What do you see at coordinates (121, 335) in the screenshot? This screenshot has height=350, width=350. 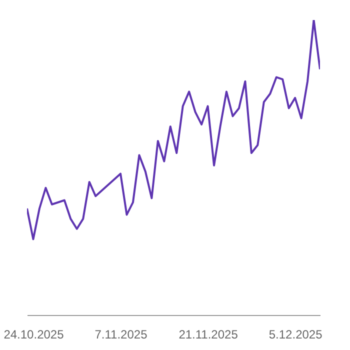 I see `x-tick-label: 7.11.2025` at bounding box center [121, 335].